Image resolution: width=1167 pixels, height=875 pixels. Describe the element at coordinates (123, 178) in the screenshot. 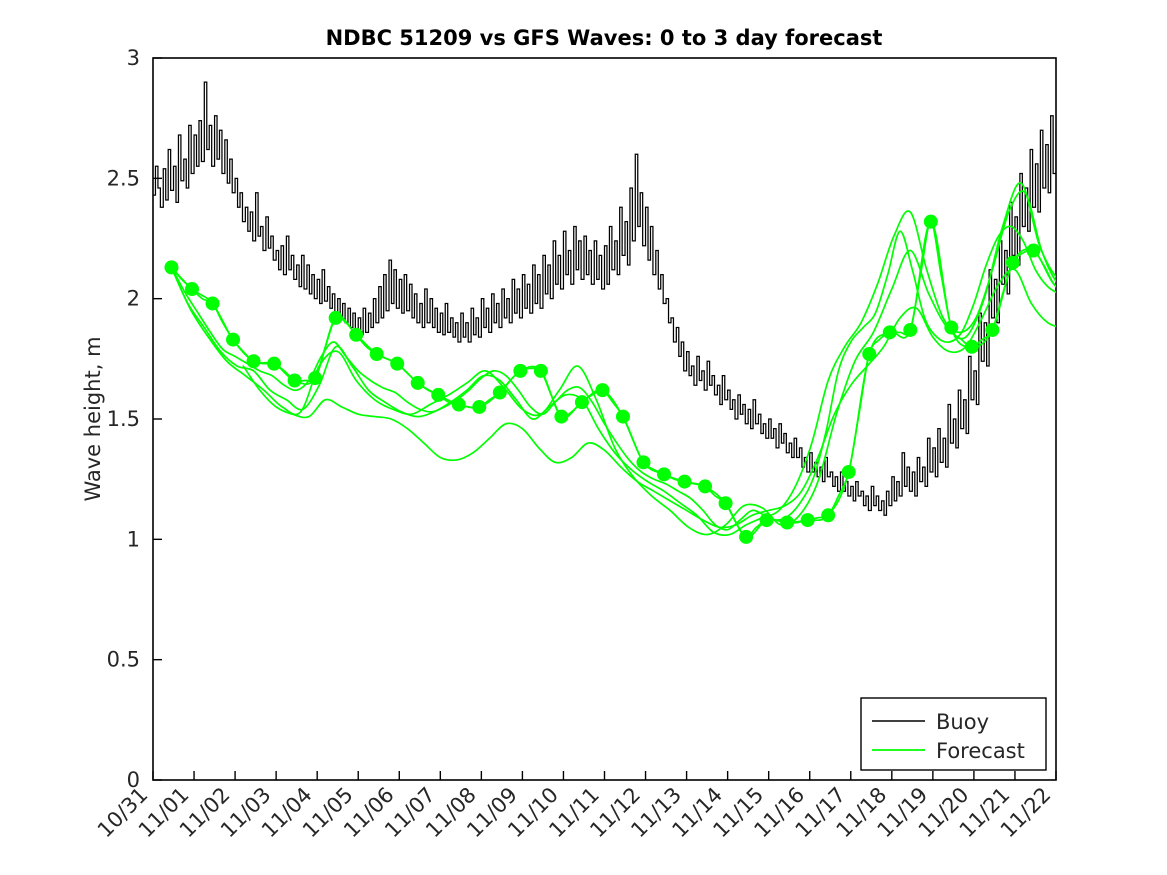

I see `y-tick-label: 2.5` at that location.